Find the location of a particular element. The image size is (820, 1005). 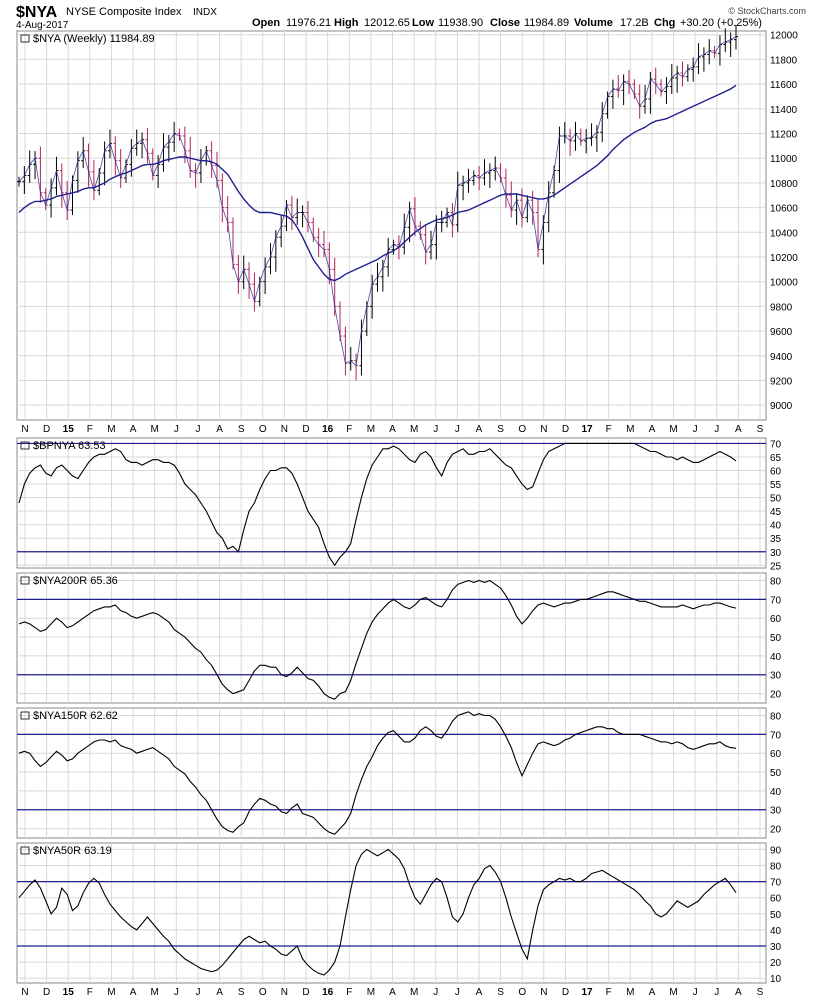

y-tick-label: 9400 is located at coordinates (781, 357).